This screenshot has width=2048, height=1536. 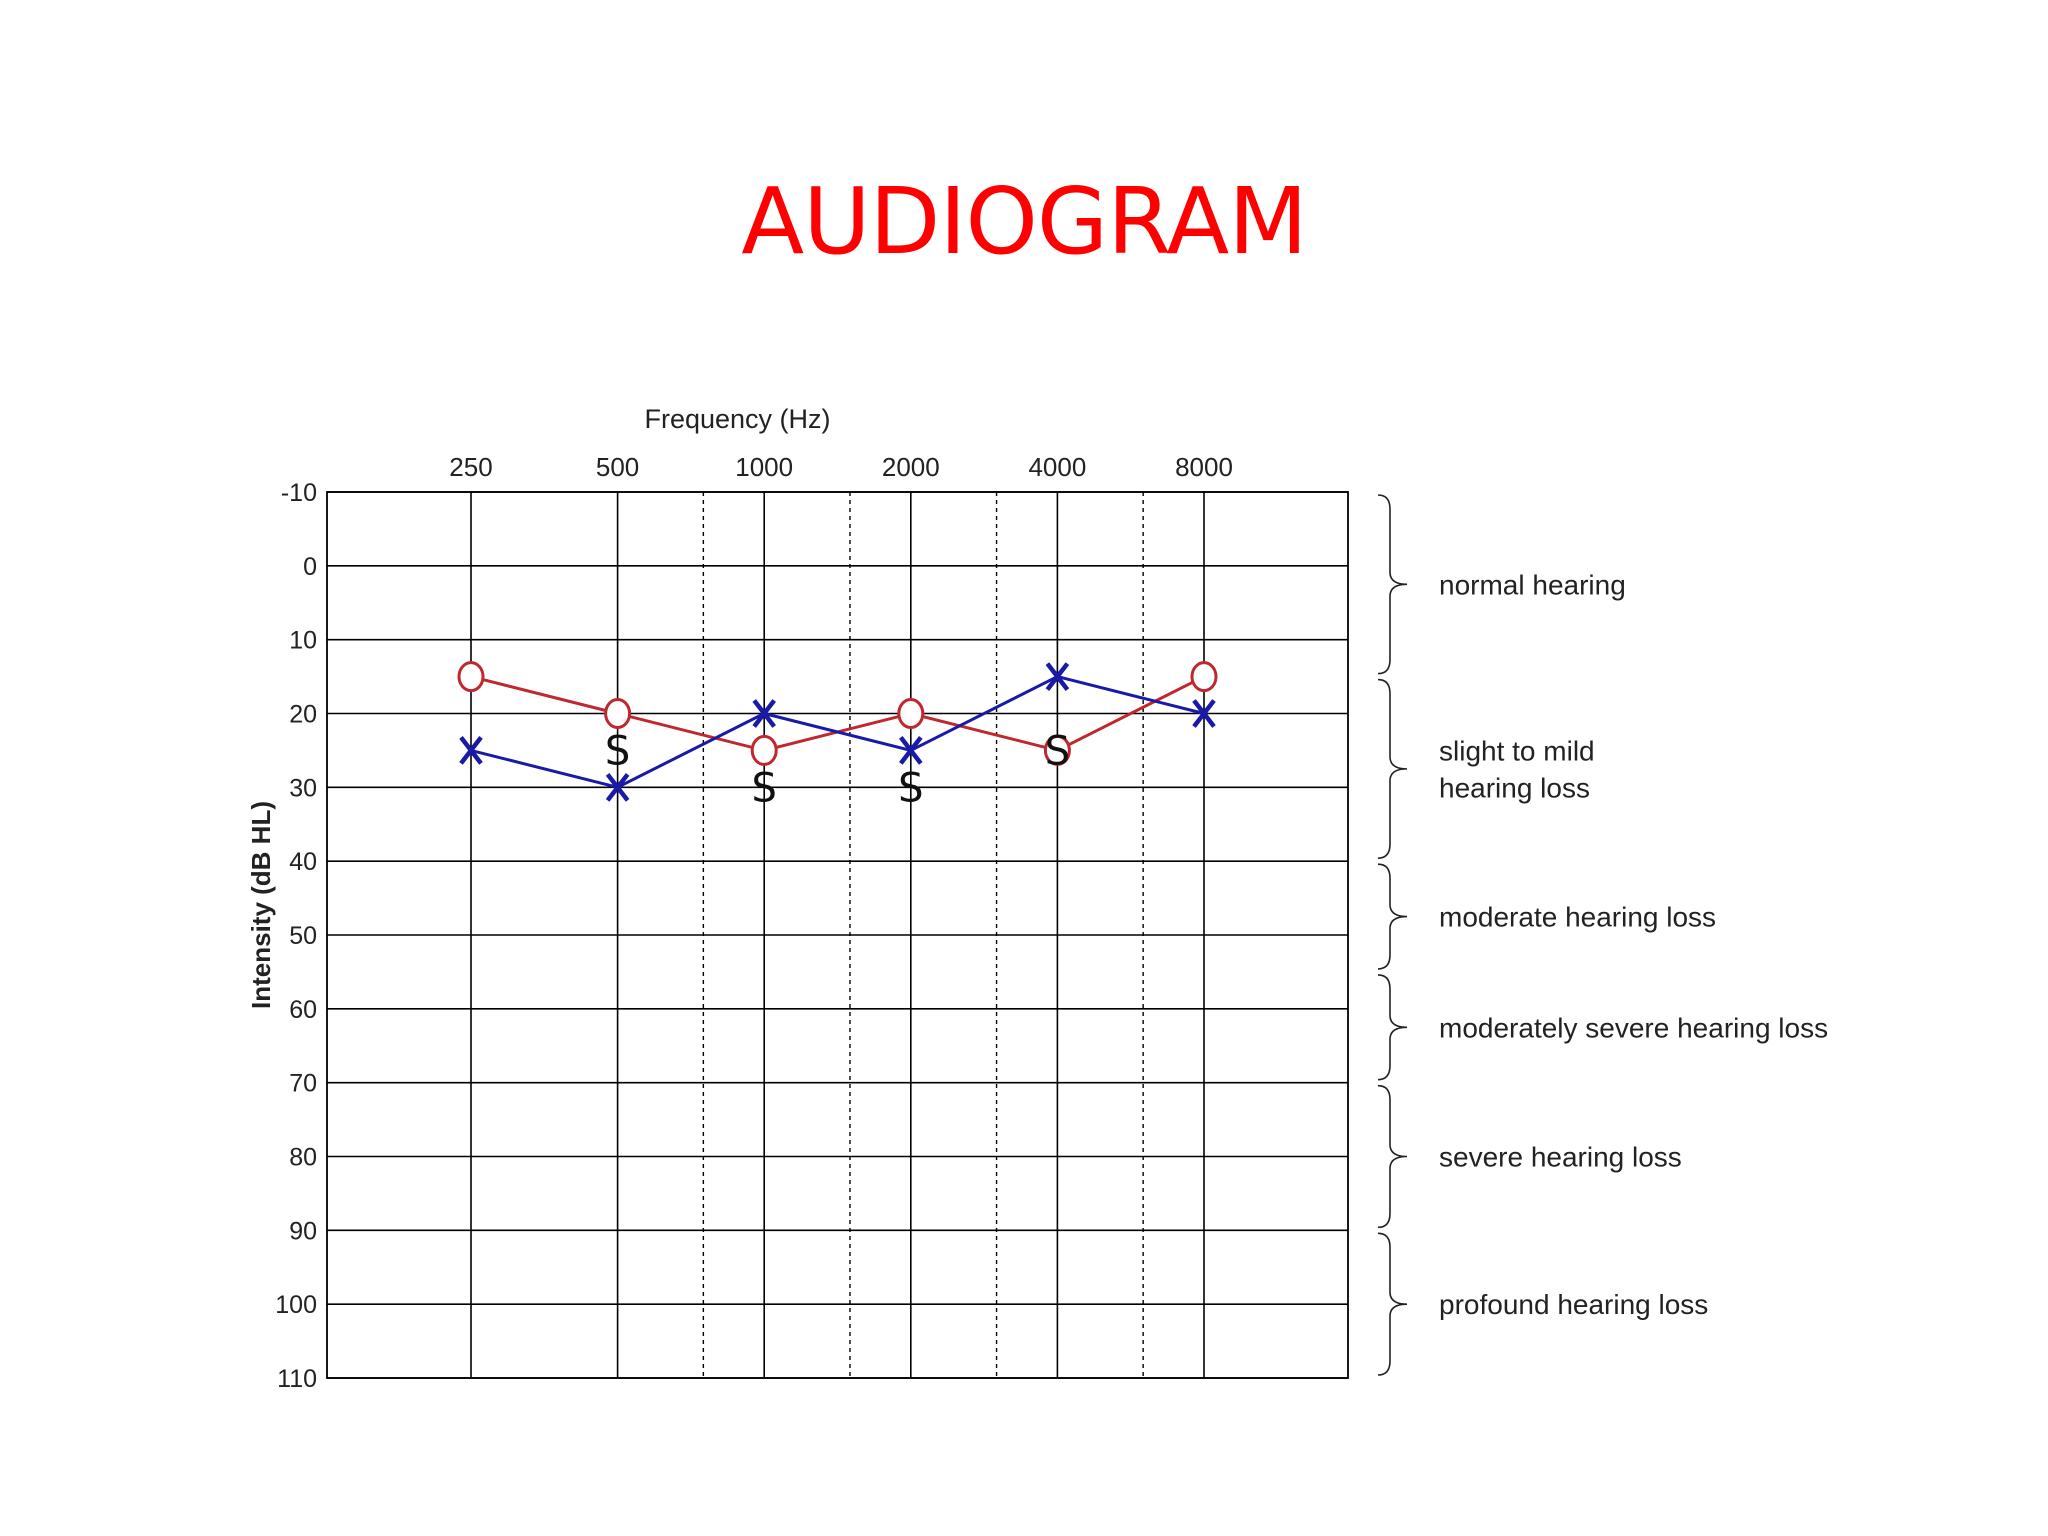 What do you see at coordinates (310, 567) in the screenshot?
I see `y-tick-label: 0` at bounding box center [310, 567].